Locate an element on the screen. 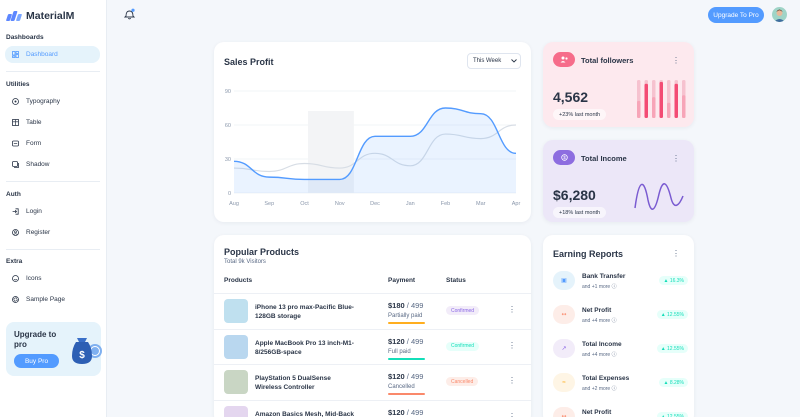 The image size is (800, 417). section-title-auth: Auth is located at coordinates (13, 194).